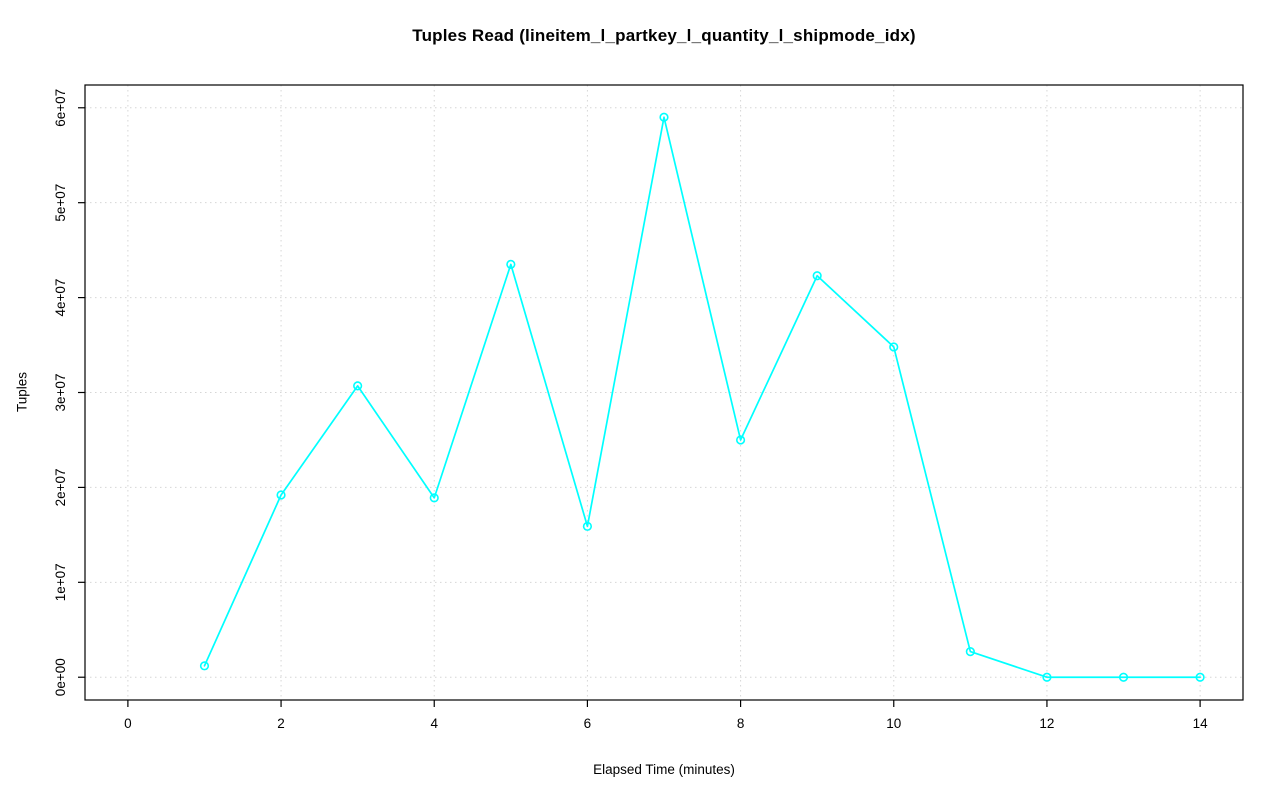  What do you see at coordinates (1201, 723) in the screenshot?
I see `x-tick-label: 14` at bounding box center [1201, 723].